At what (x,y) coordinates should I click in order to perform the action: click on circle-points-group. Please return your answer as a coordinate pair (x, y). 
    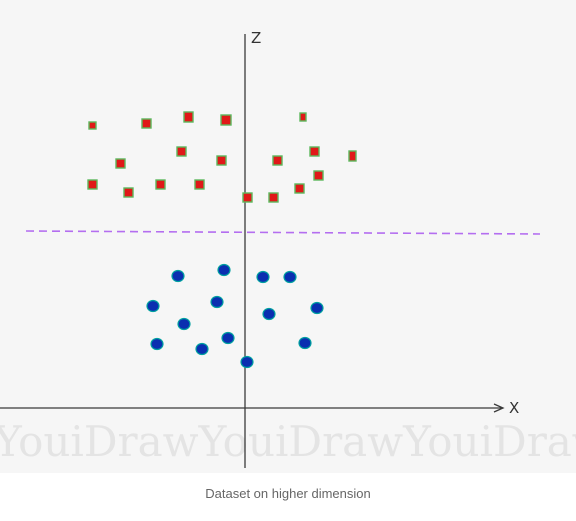
    Looking at the image, I should click on (235, 316).